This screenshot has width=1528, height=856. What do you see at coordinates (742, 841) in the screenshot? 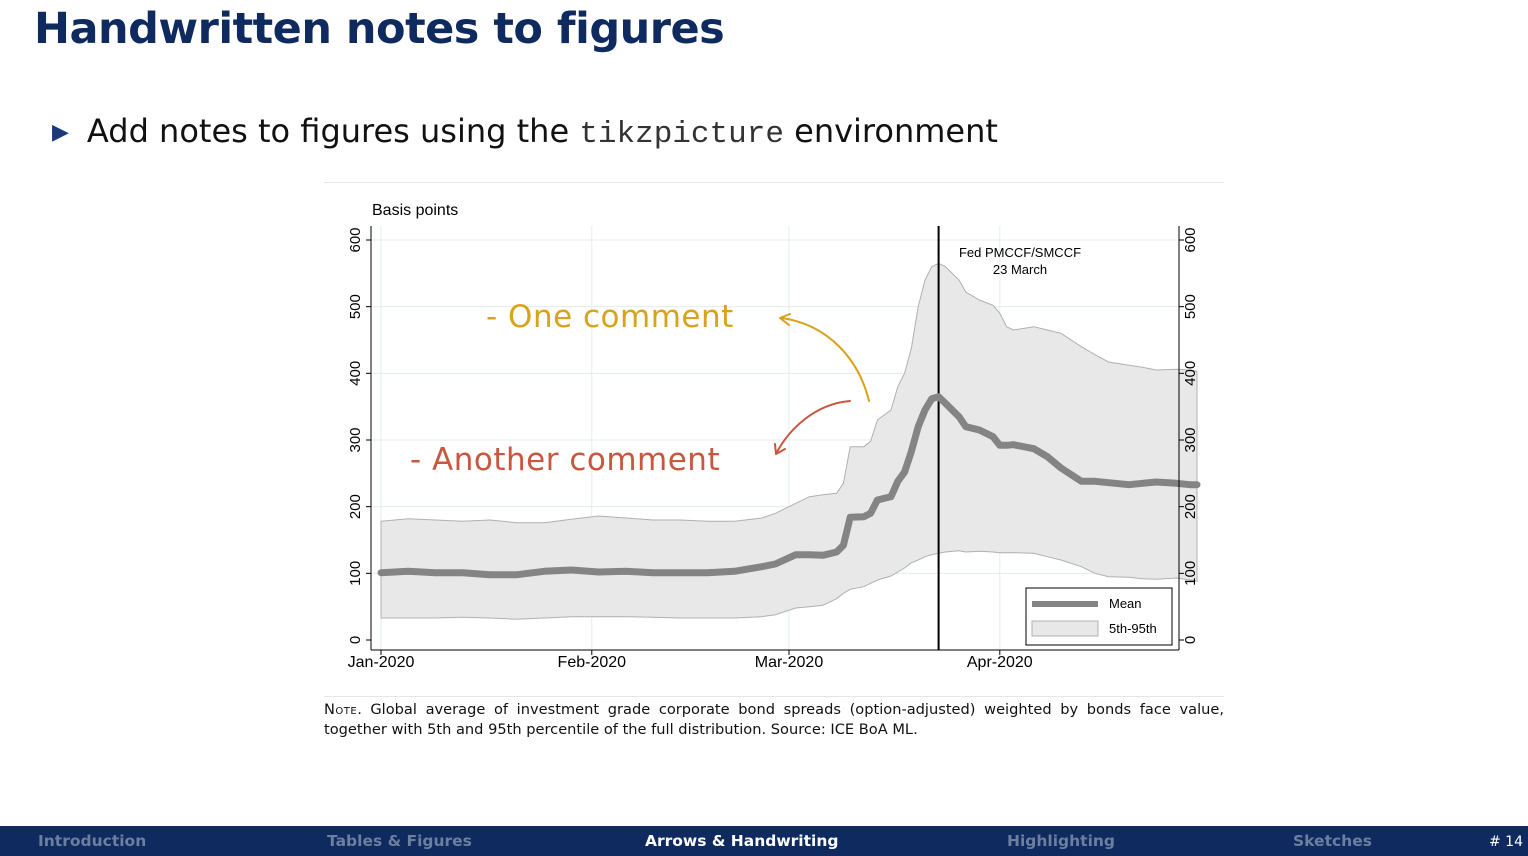
I see `footer-item-arrows-handwriting: Arrows & Handwriting` at bounding box center [742, 841].